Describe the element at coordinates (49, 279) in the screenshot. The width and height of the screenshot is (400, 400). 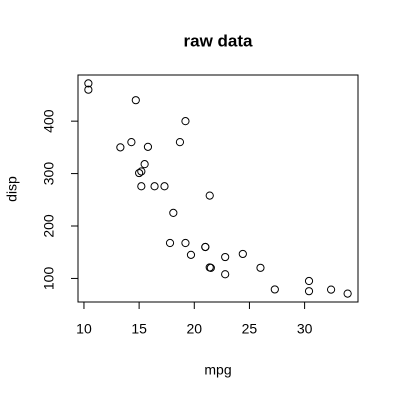
I see `y-tick-label: 100` at that location.